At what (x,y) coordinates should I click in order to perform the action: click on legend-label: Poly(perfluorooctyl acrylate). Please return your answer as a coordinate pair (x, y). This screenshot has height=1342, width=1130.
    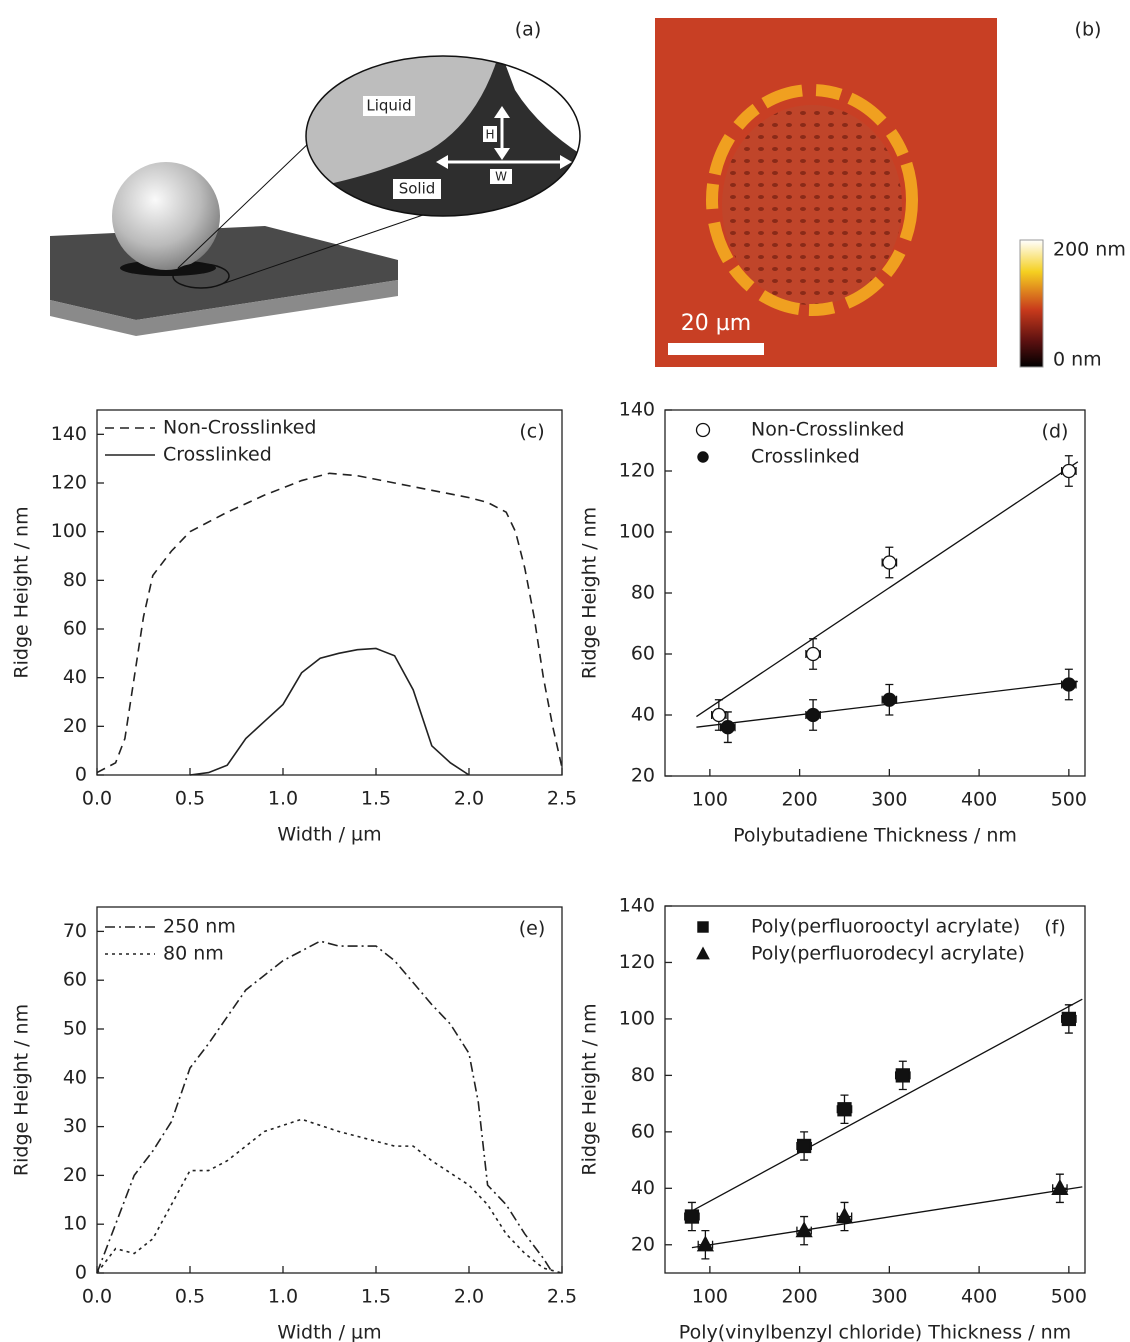
    Looking at the image, I should click on (885, 927).